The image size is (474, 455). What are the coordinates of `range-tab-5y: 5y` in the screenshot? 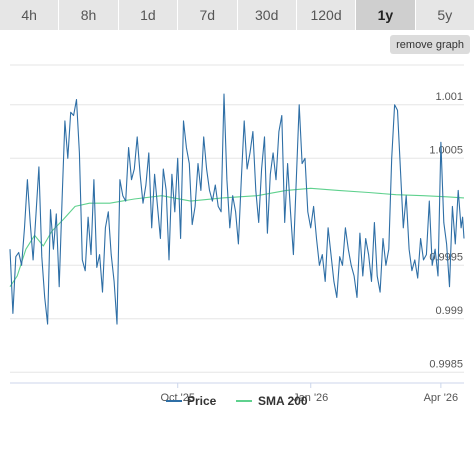 It's located at (444, 15).